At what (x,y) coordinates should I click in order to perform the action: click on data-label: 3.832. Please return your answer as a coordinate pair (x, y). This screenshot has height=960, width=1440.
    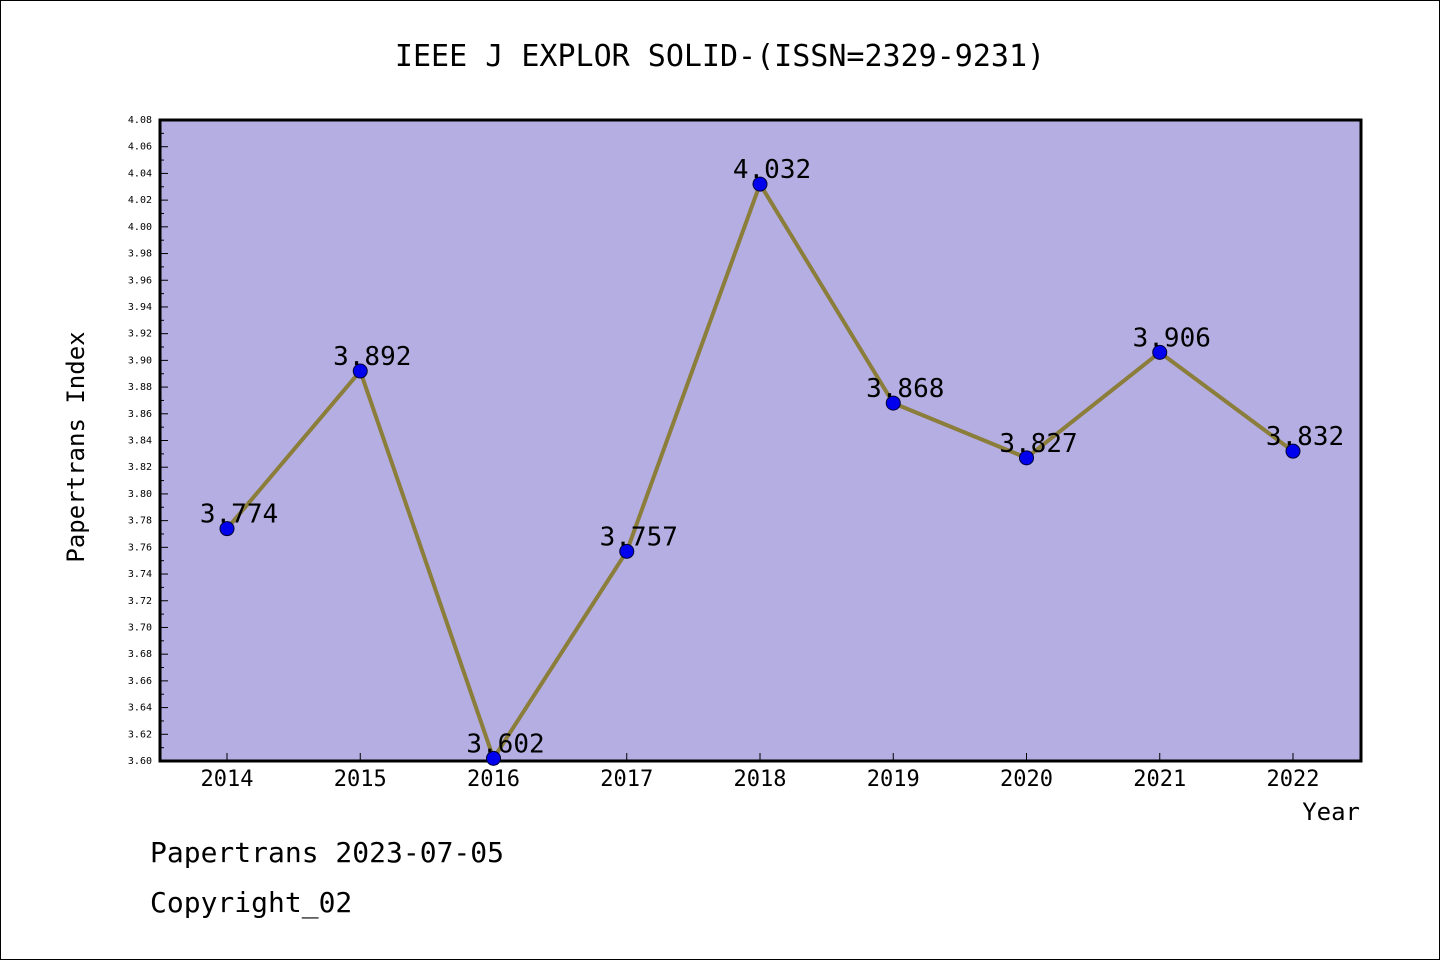
    Looking at the image, I should click on (1305, 437).